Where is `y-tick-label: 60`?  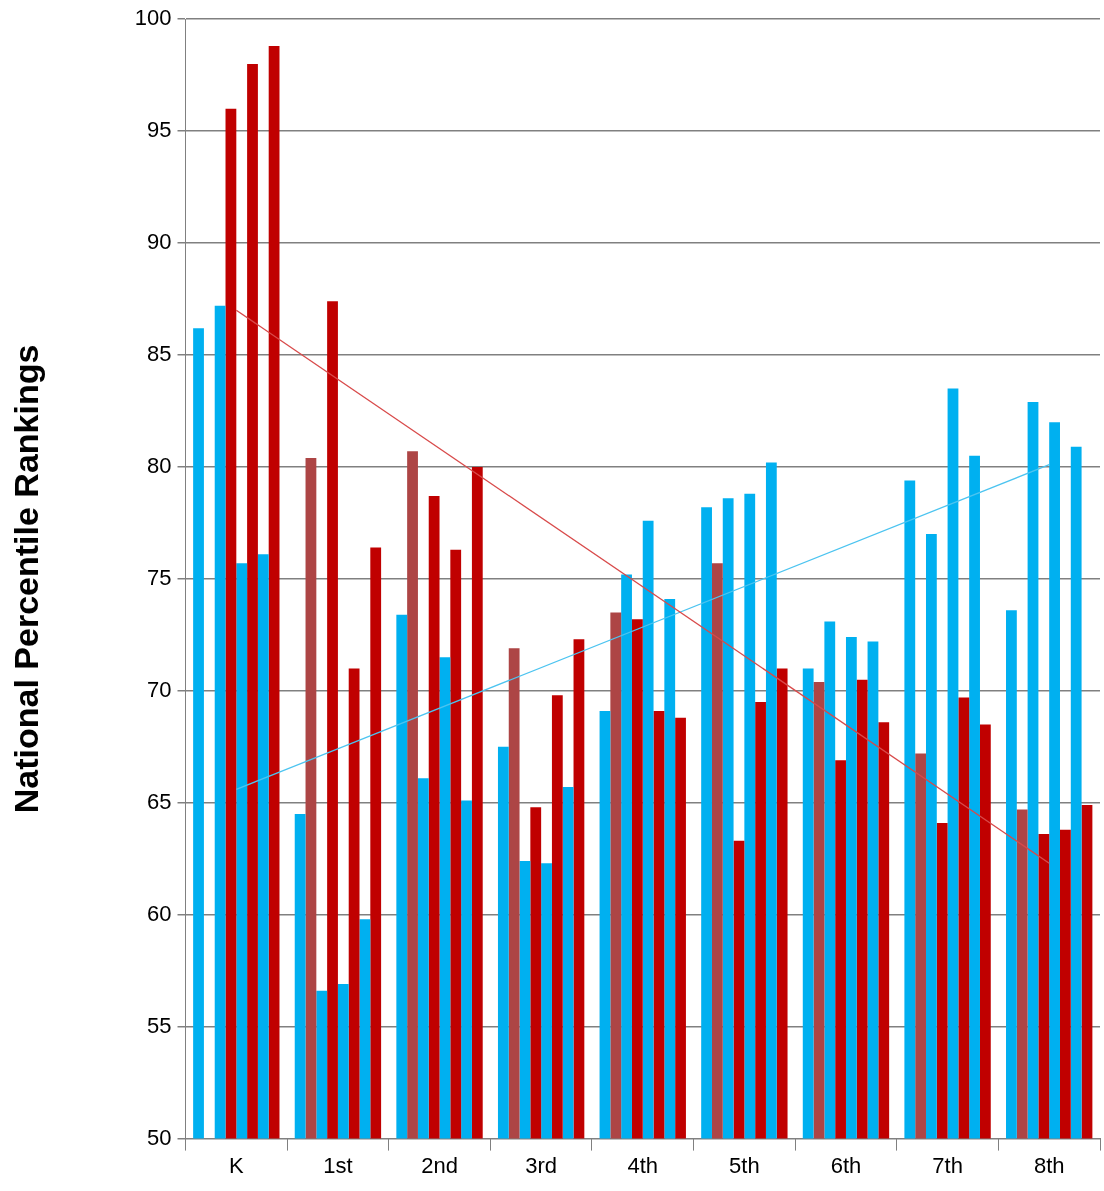
y-tick-label: 60 is located at coordinates (159, 913).